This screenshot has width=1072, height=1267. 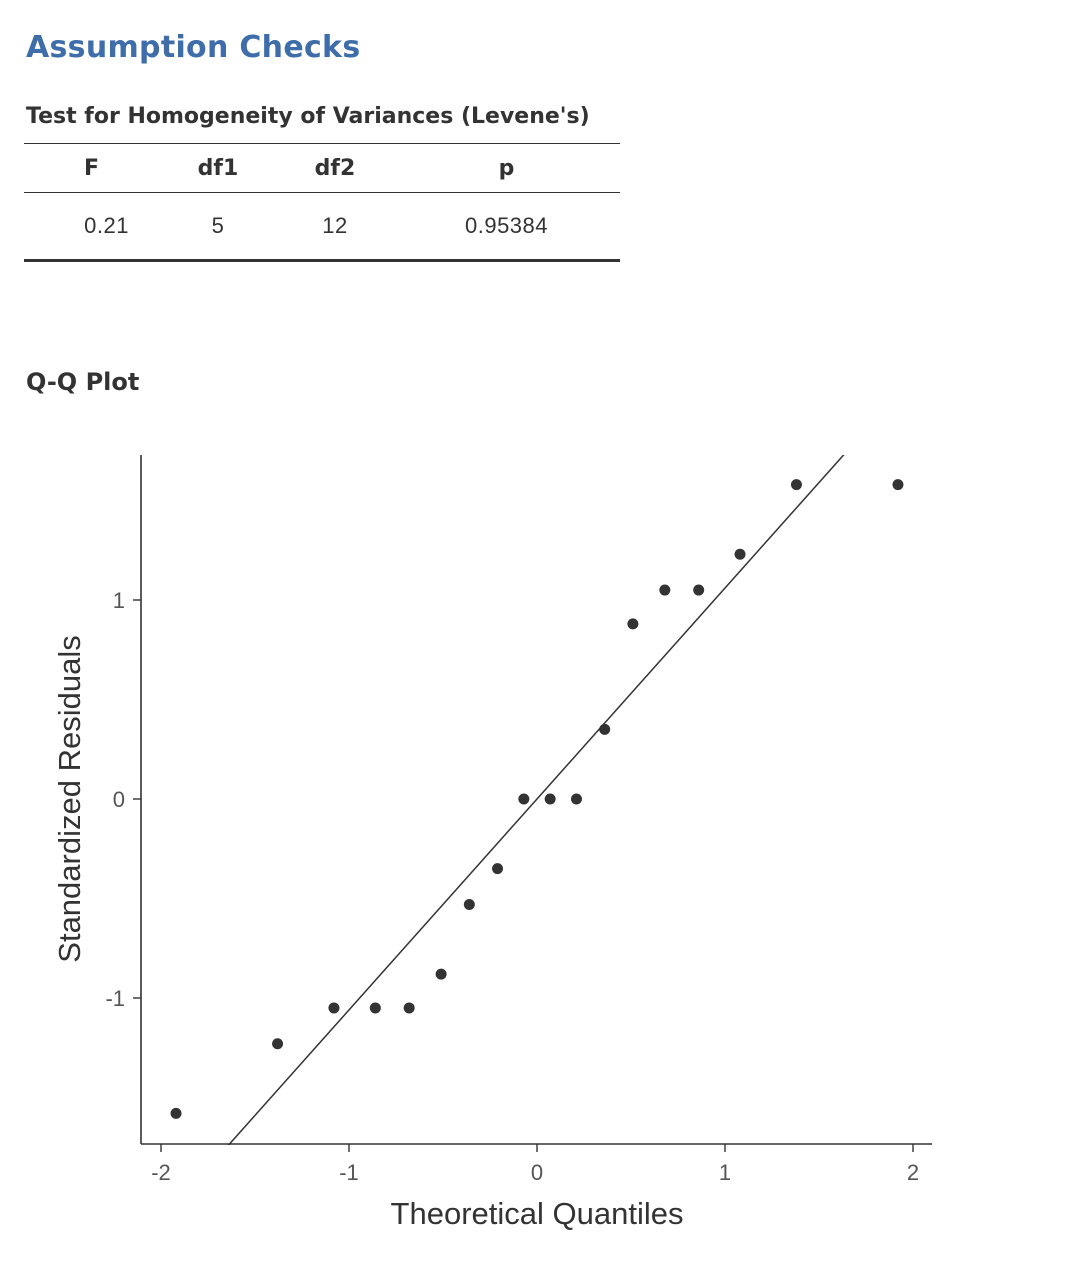 What do you see at coordinates (161, 1172) in the screenshot?
I see `x-tick-label: -2` at bounding box center [161, 1172].